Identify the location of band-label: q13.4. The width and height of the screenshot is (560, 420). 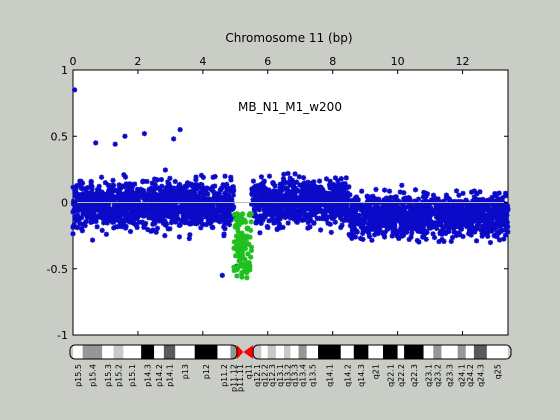
(303, 375).